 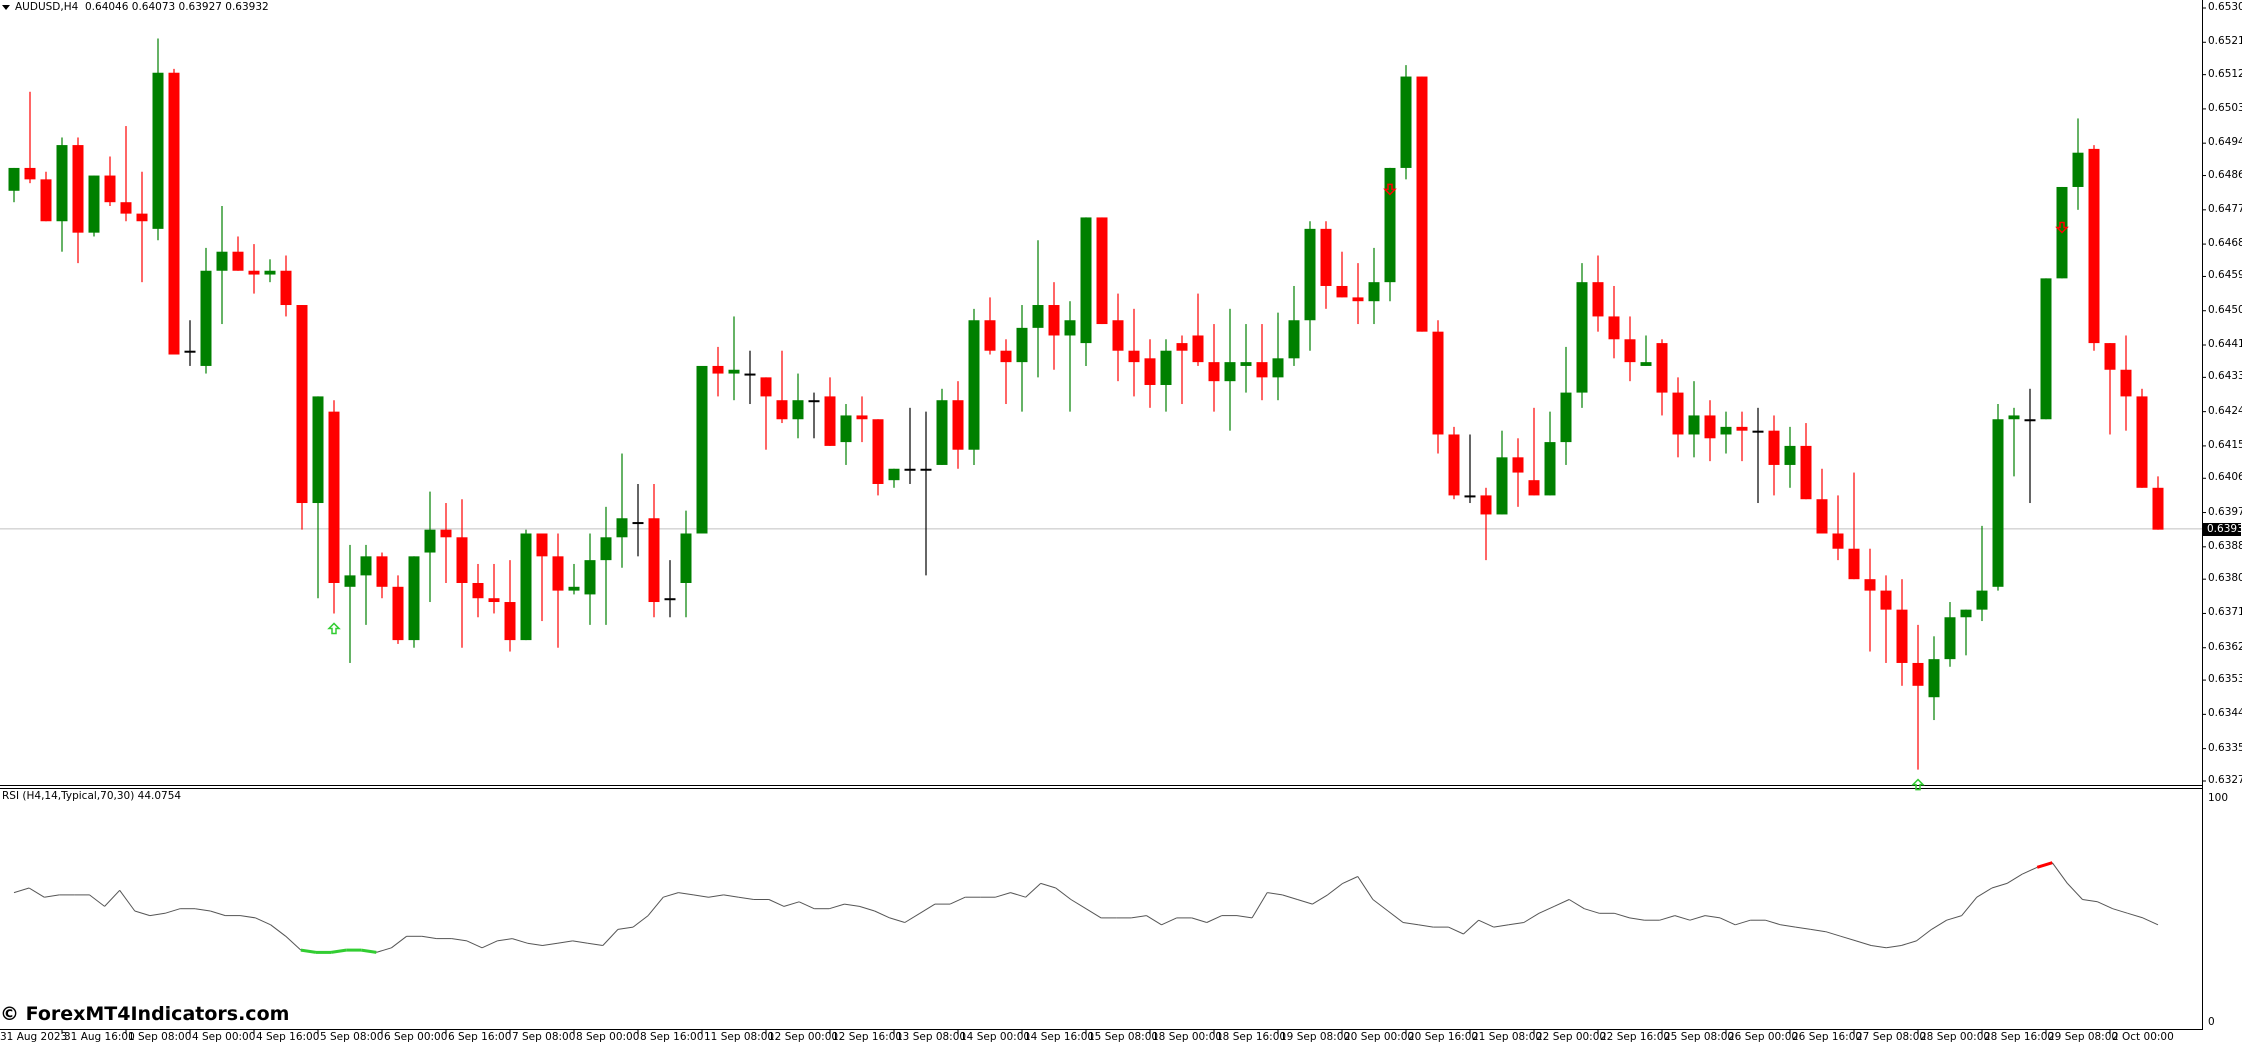 What do you see at coordinates (672, 1037) in the screenshot?
I see `time-axis-label: 8 Sep 16:00` at bounding box center [672, 1037].